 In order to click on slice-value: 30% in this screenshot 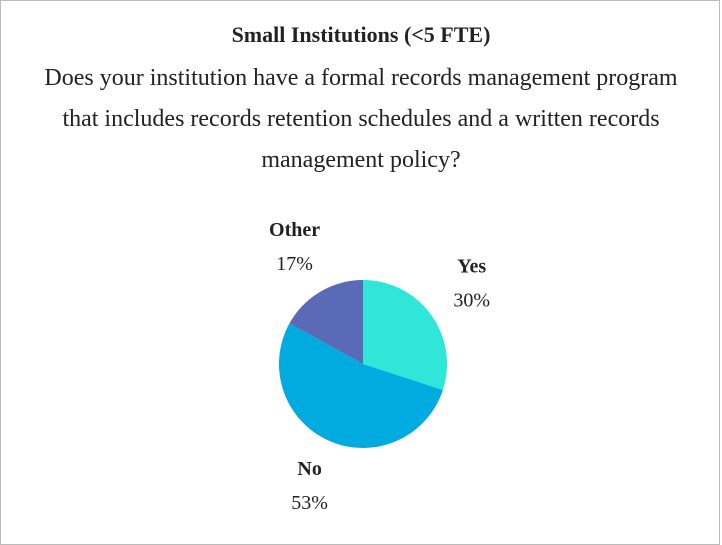, I will do `click(471, 301)`.